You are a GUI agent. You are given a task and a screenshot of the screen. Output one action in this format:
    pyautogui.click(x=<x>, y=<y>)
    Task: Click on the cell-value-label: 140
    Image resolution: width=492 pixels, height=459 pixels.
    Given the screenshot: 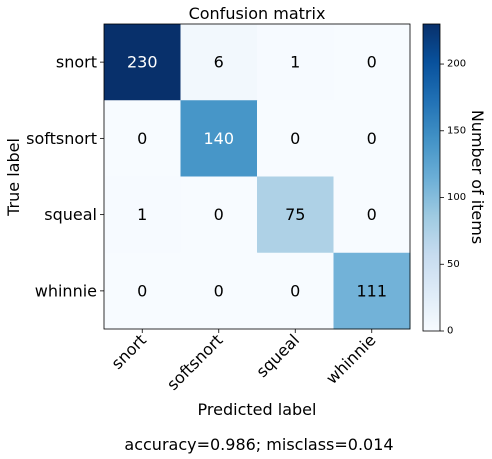 What is the action you would take?
    pyautogui.click(x=218, y=138)
    